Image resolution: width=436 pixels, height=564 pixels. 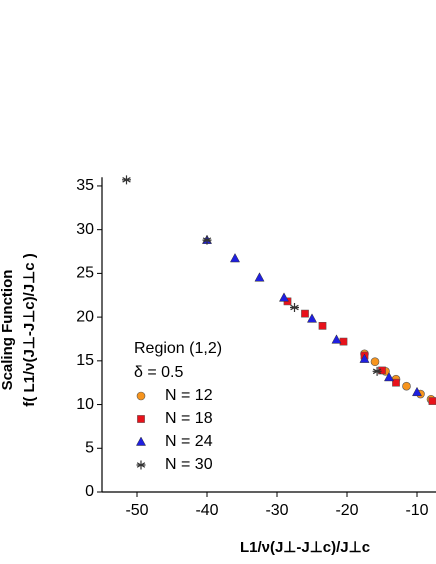 What do you see at coordinates (189, 418) in the screenshot?
I see `legend-label: N = 18` at bounding box center [189, 418].